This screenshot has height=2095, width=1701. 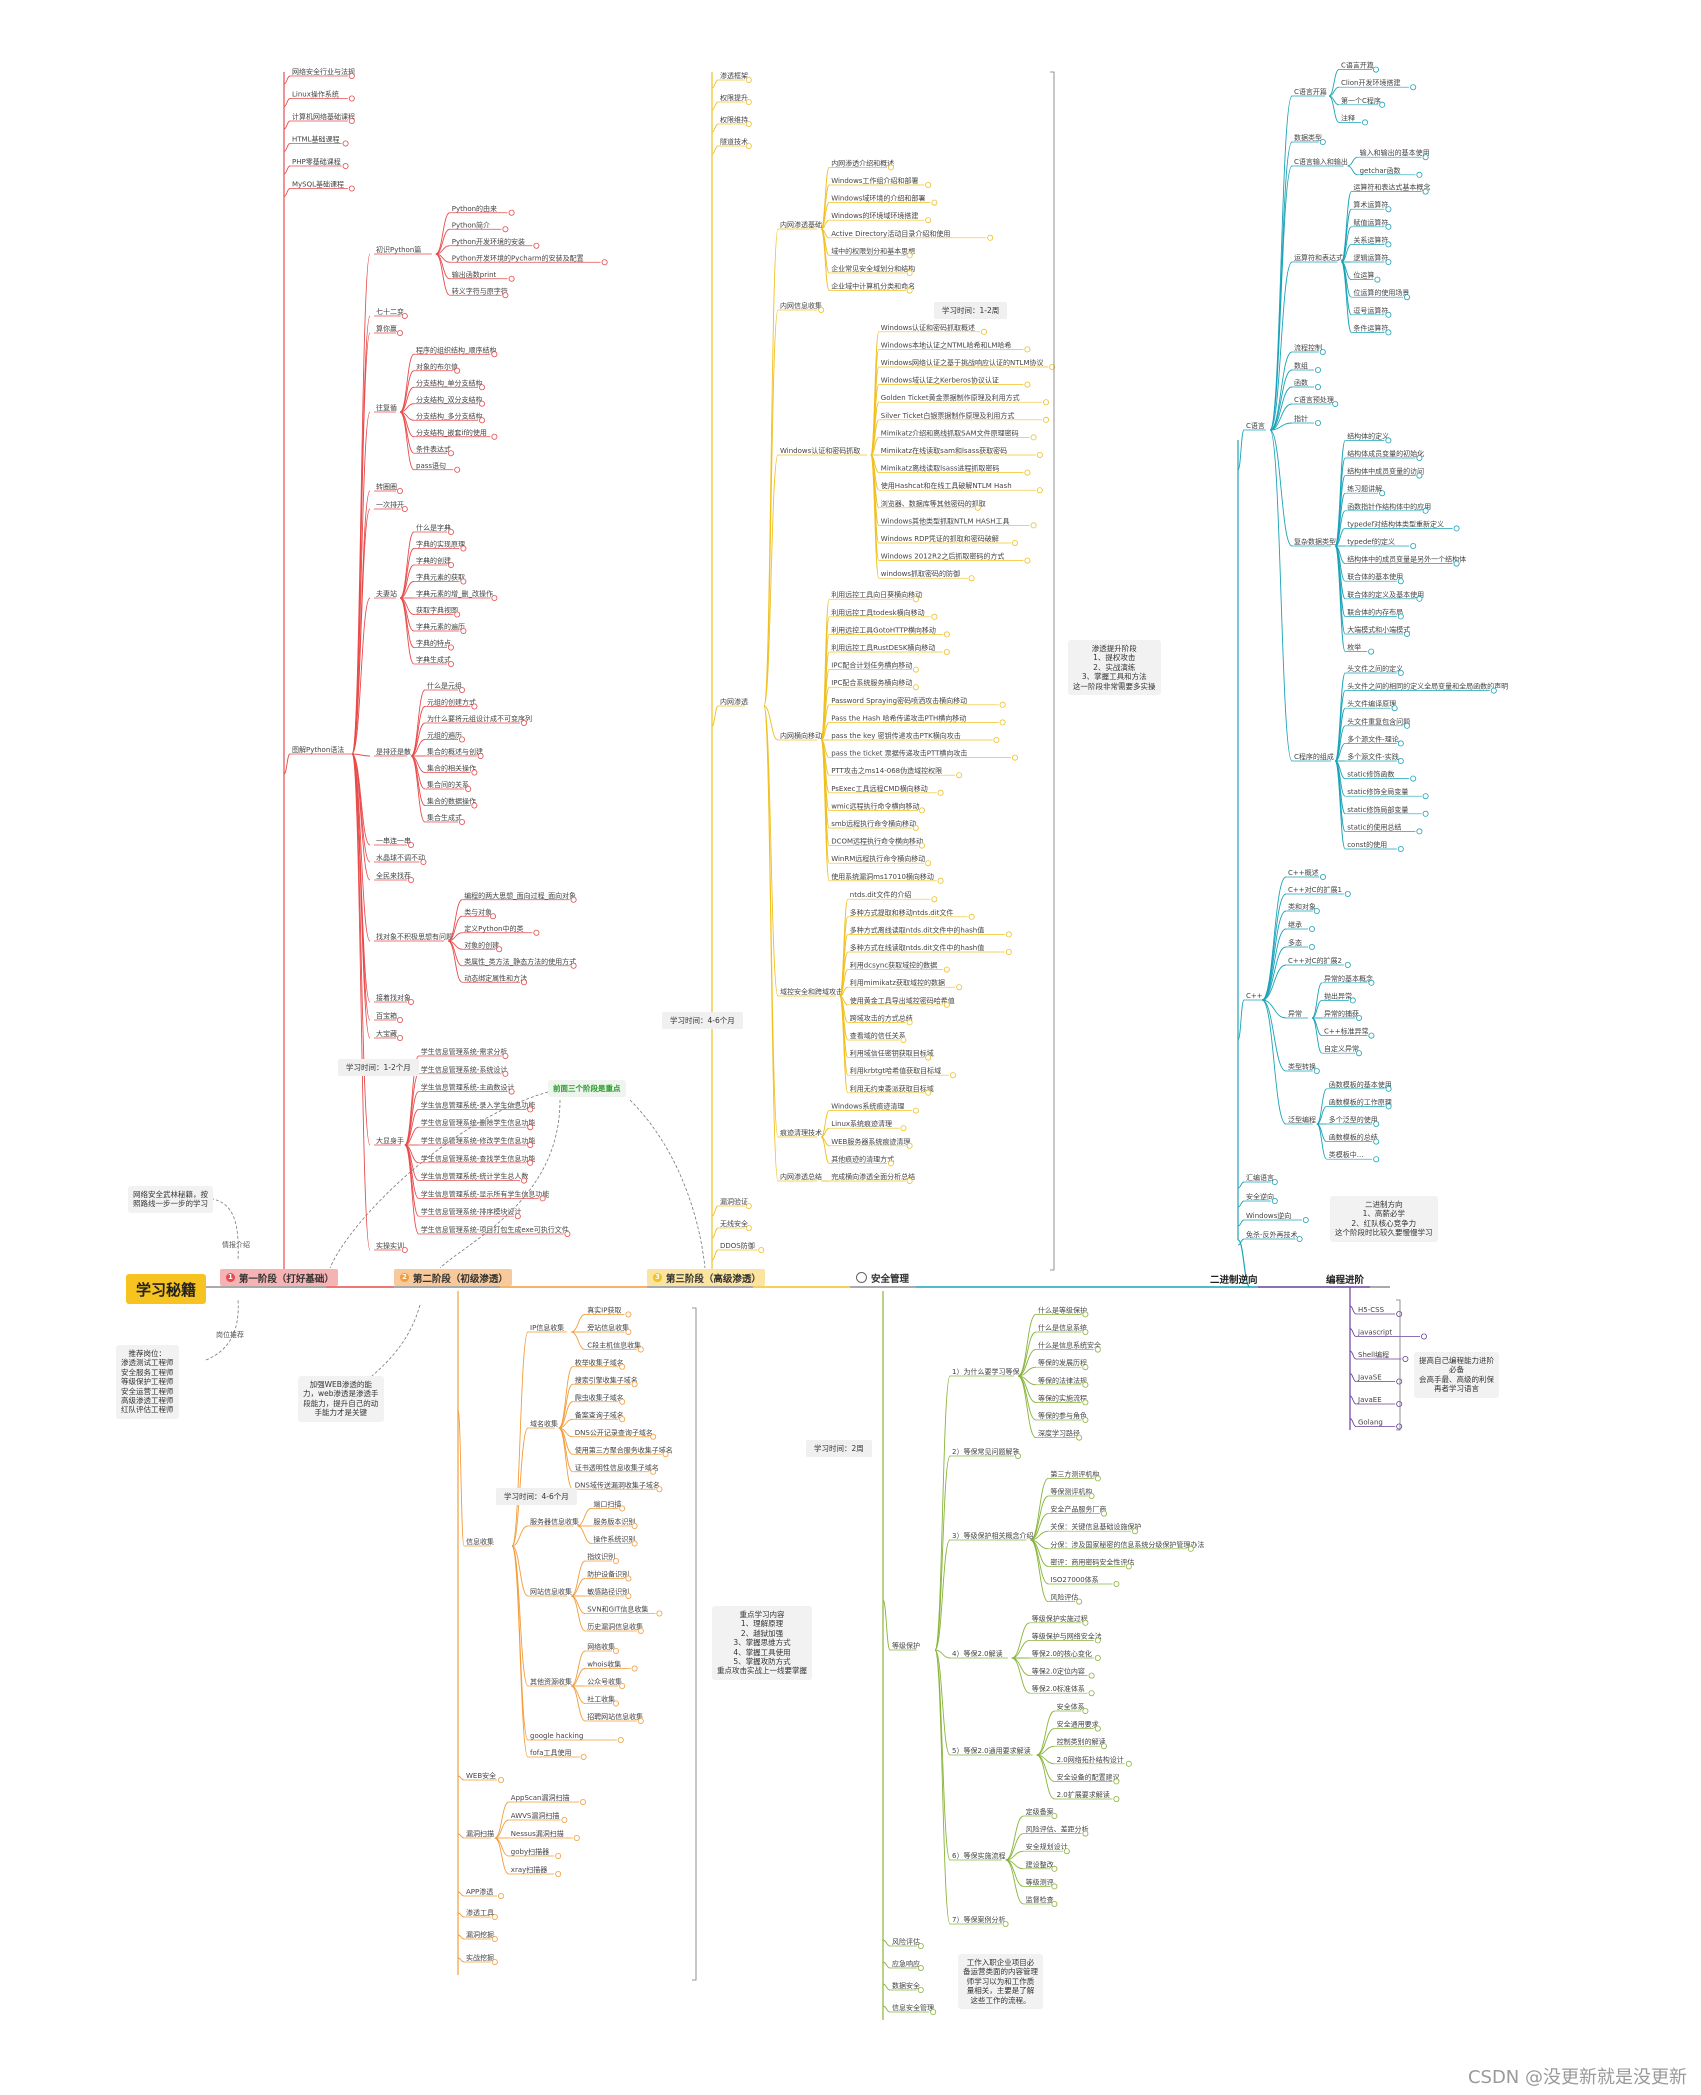 I want to click on python-topic: 分支结构_嵌套if的使用, so click(x=451, y=432).